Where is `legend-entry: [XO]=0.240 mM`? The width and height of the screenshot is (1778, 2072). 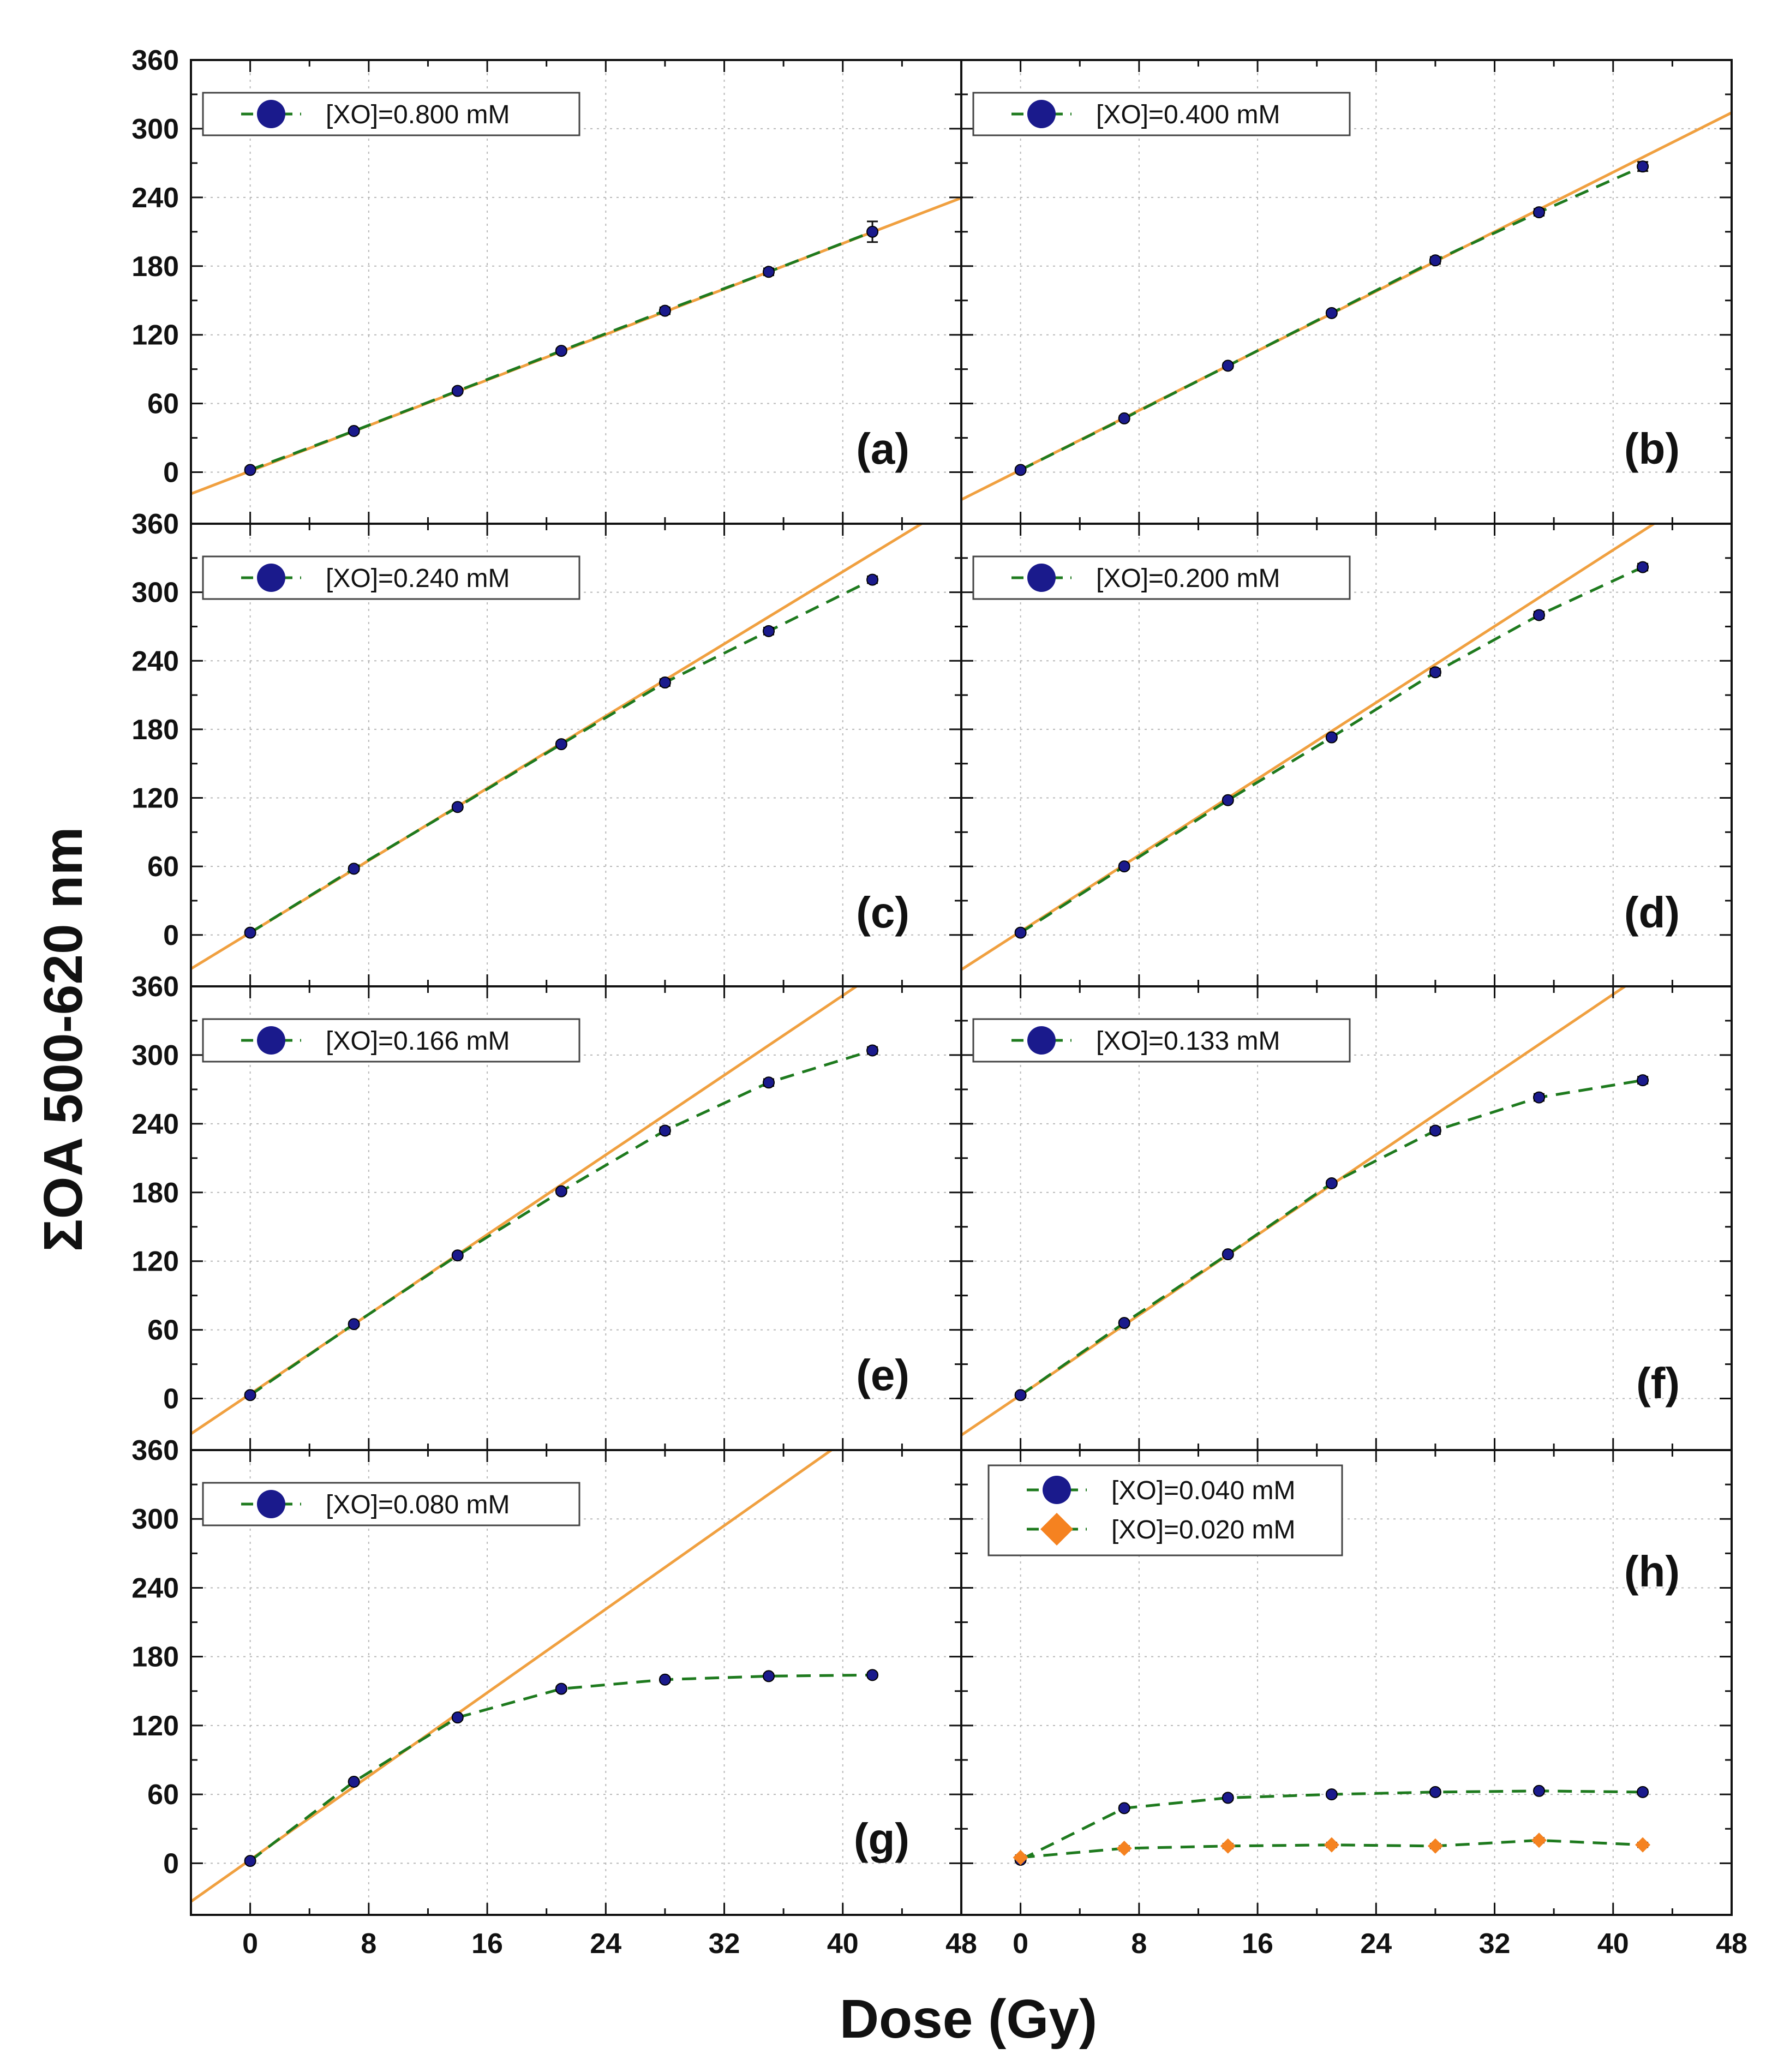
legend-entry: [XO]=0.240 mM is located at coordinates (418, 578).